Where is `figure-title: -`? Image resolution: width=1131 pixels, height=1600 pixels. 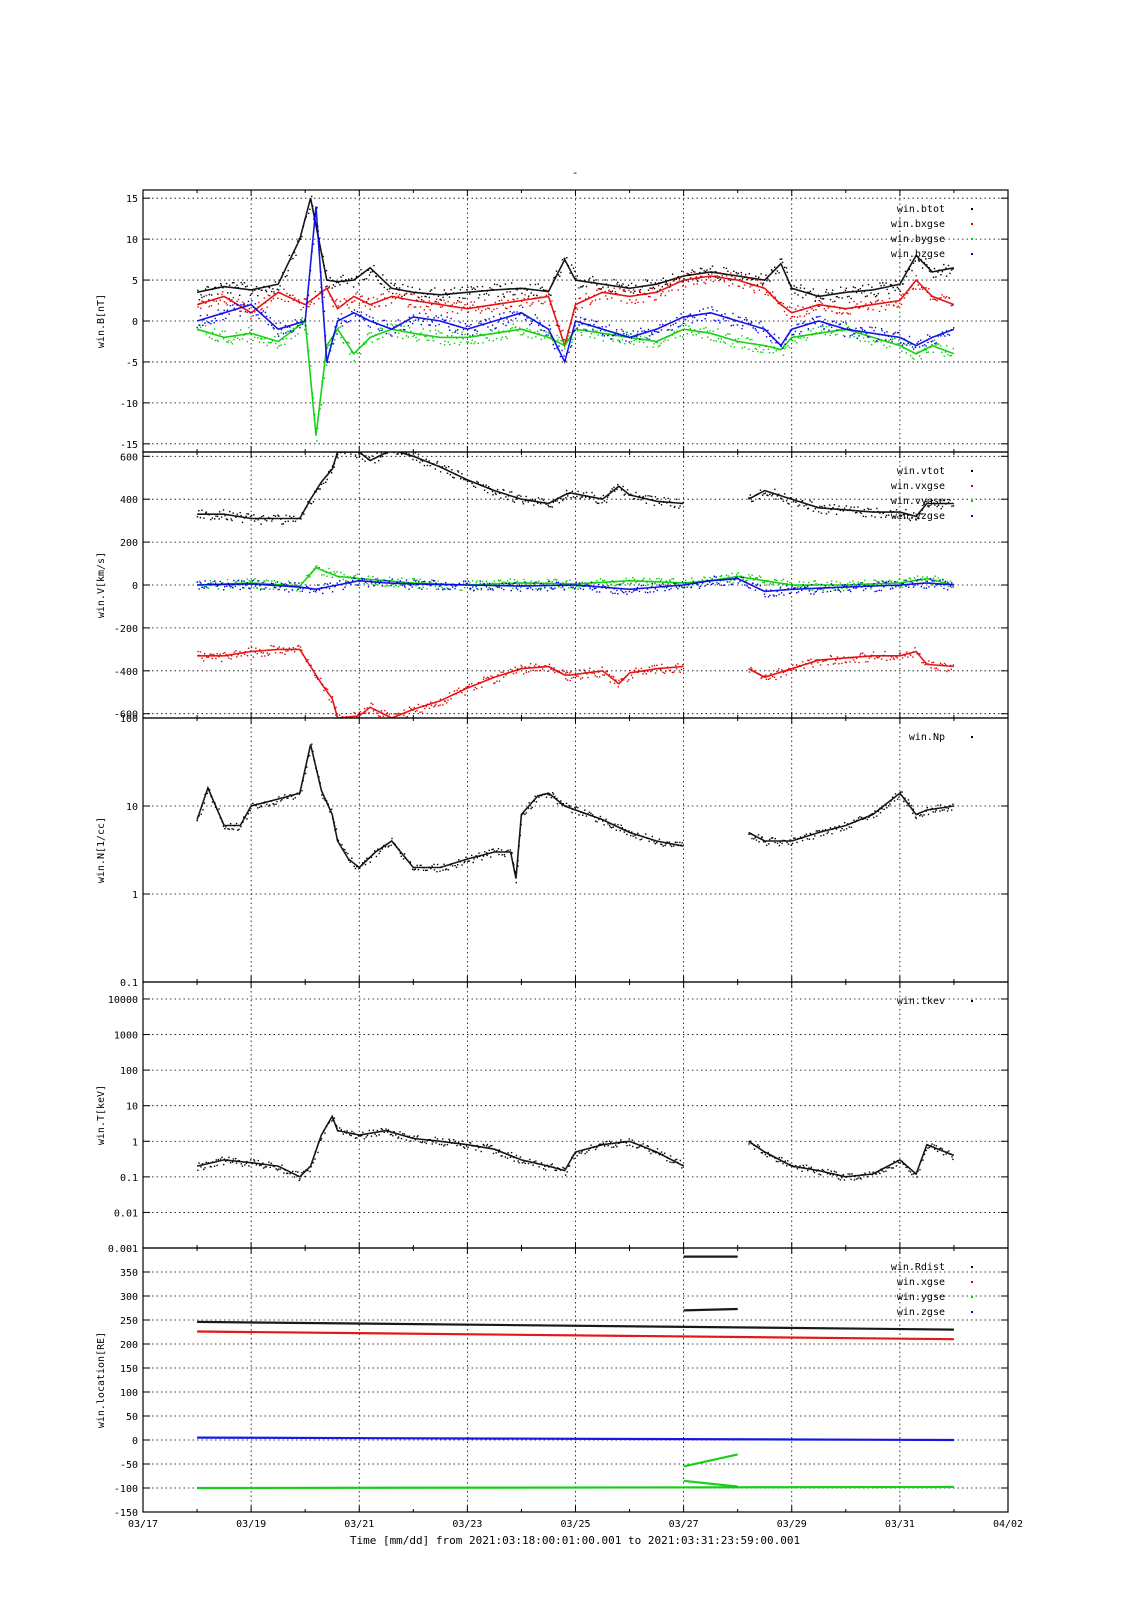 figure-title: - is located at coordinates (575, 172).